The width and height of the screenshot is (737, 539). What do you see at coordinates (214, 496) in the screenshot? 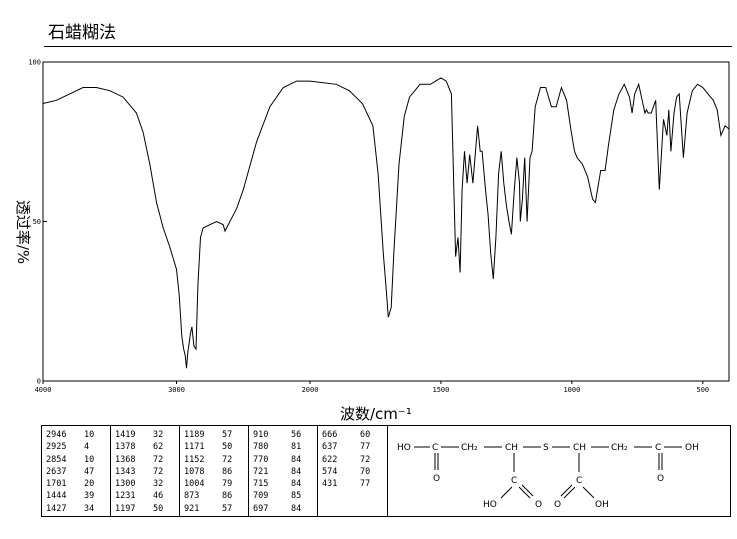
I see `peak-row: 873 86` at bounding box center [214, 496].